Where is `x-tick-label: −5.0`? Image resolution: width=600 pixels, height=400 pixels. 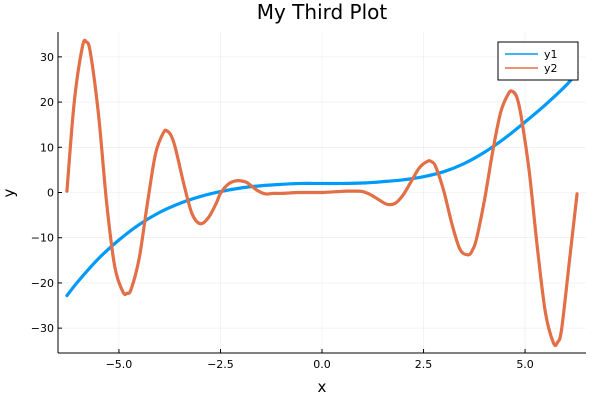
x-tick-label: −5.0 is located at coordinates (119, 364).